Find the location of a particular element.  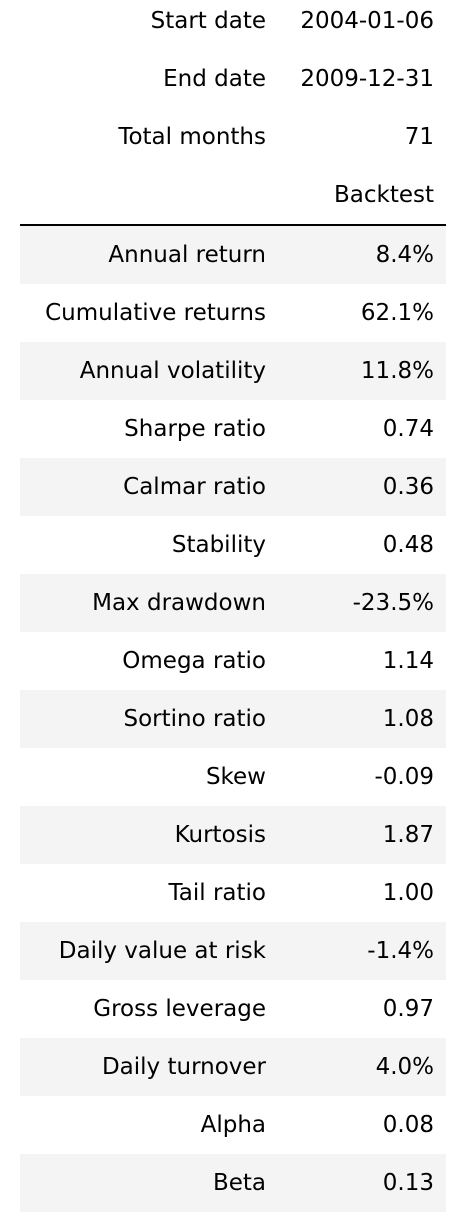

metric-row-calmar-ratio: Calmar ratio 0.36 is located at coordinates (233, 487).